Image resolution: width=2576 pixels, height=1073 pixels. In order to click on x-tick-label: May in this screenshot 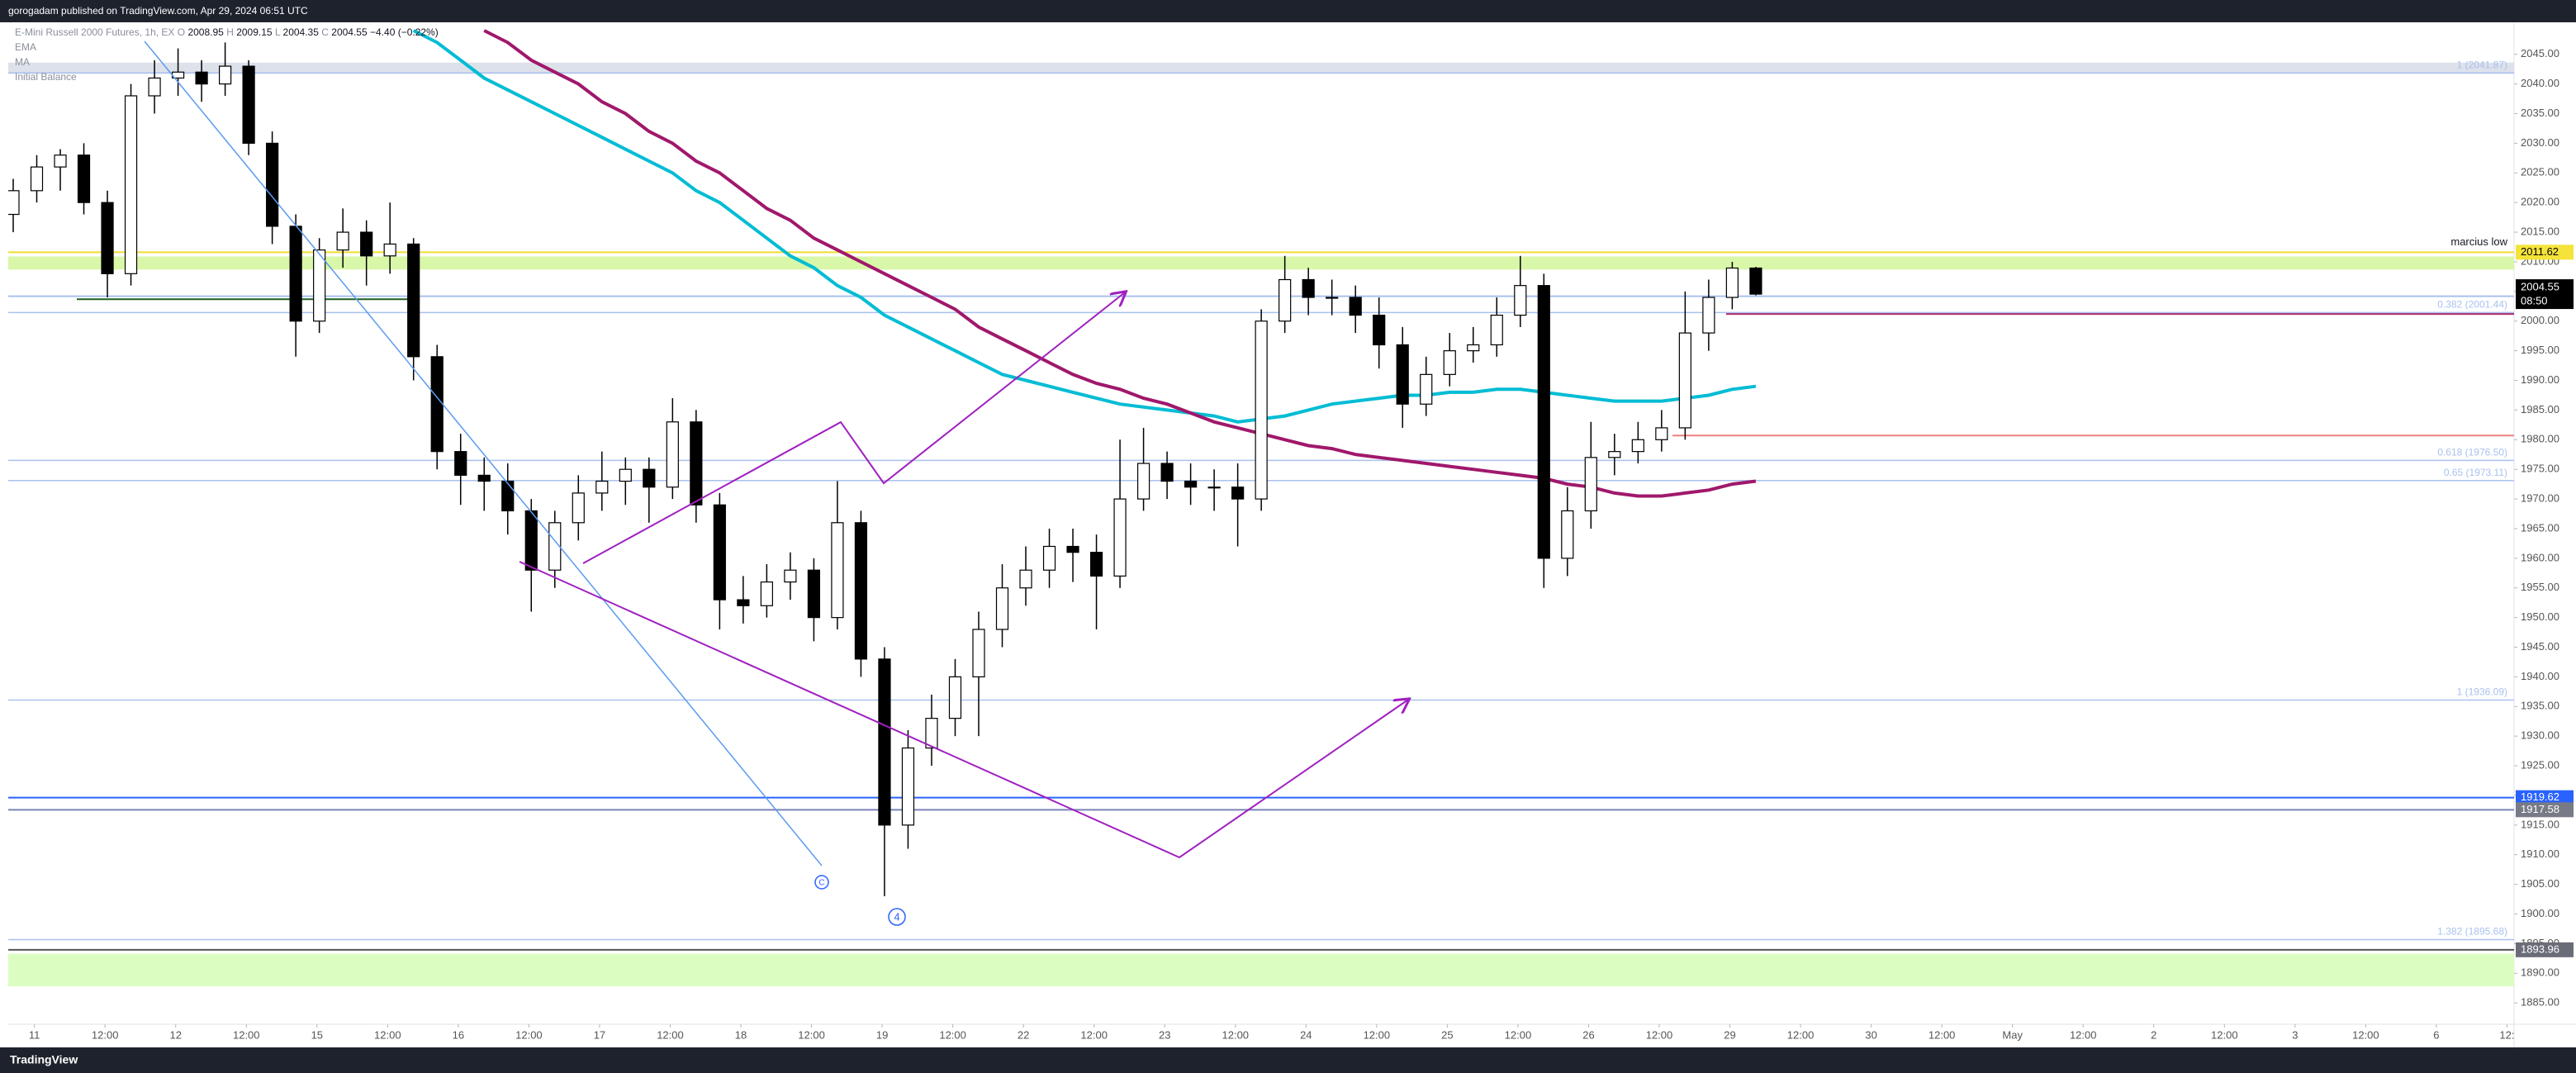, I will do `click(2012, 1035)`.